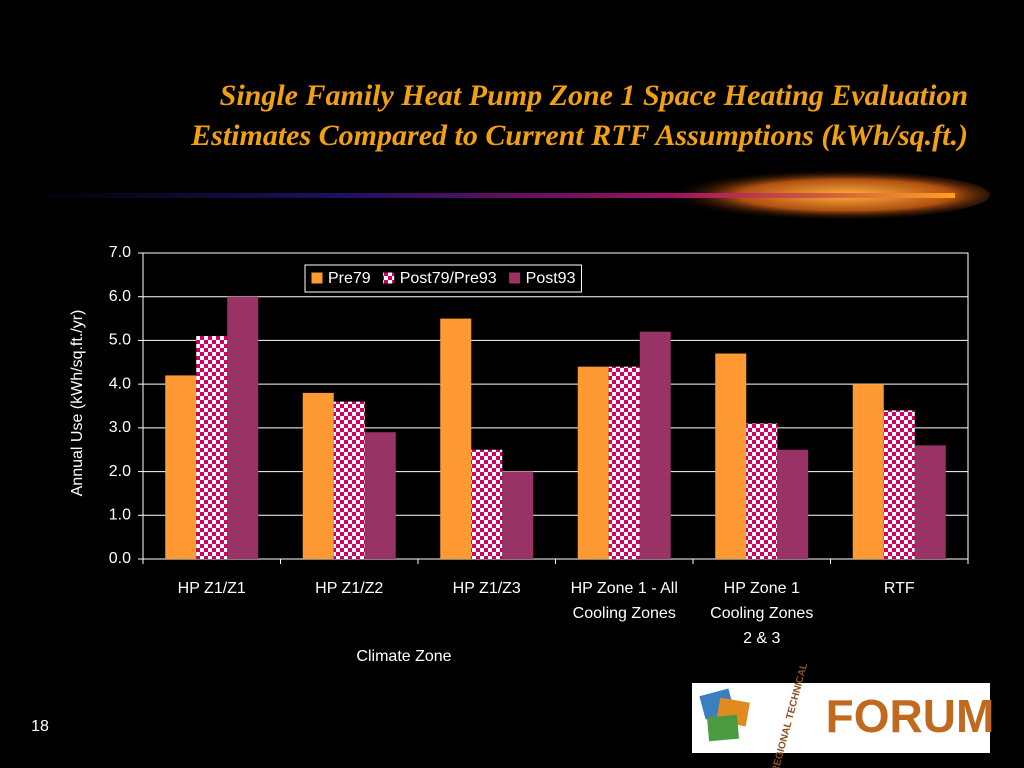 The height and width of the screenshot is (768, 1024). What do you see at coordinates (349, 588) in the screenshot?
I see `x-tick-label: HP Z1/Z2` at bounding box center [349, 588].